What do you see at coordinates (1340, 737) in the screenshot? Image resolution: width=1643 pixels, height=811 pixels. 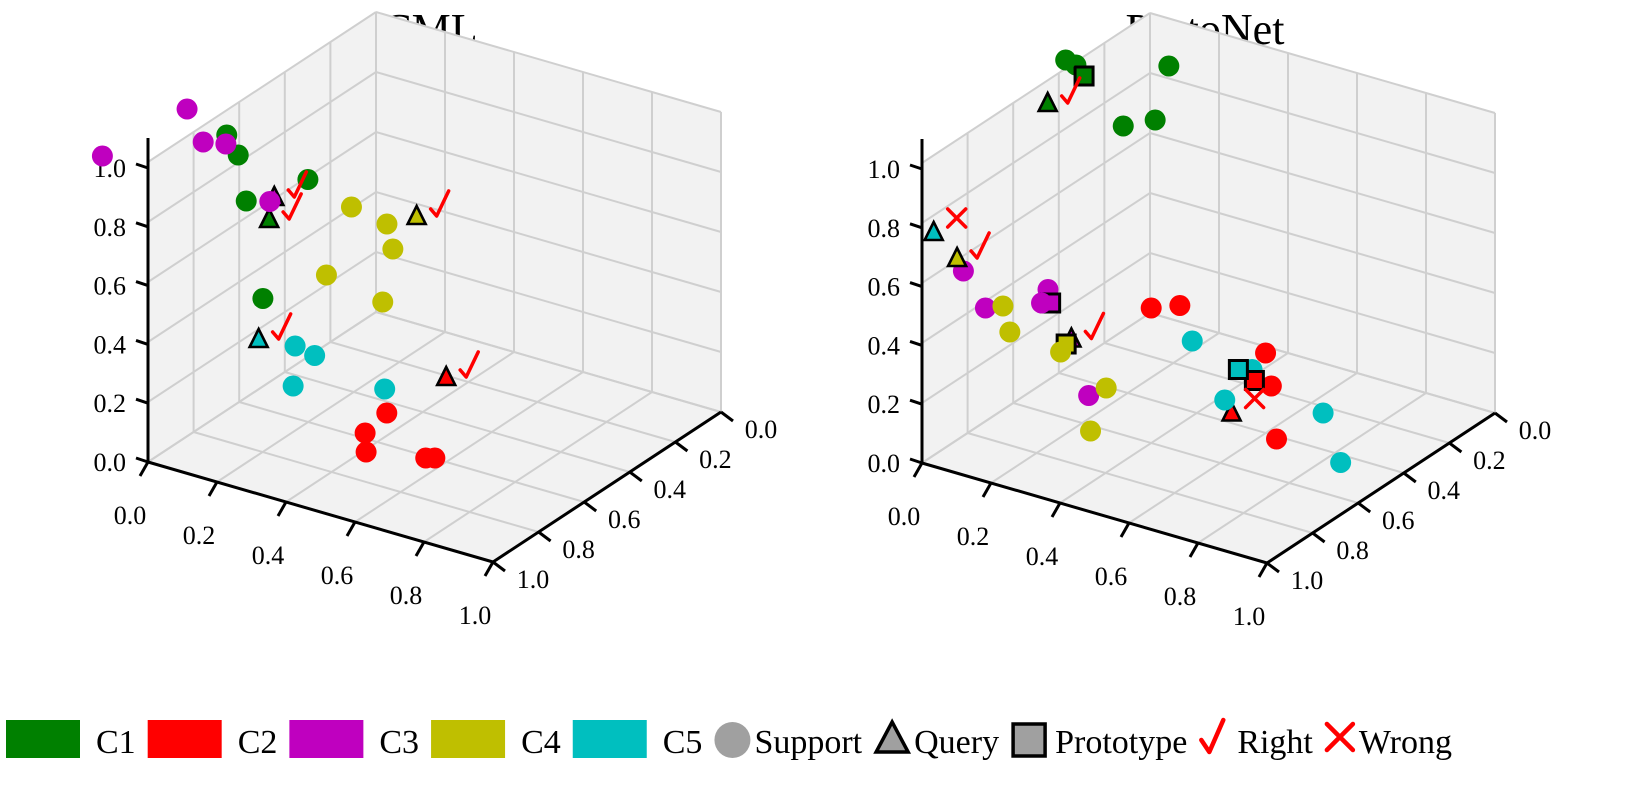 I see `wrong-cross-icon` at bounding box center [1340, 737].